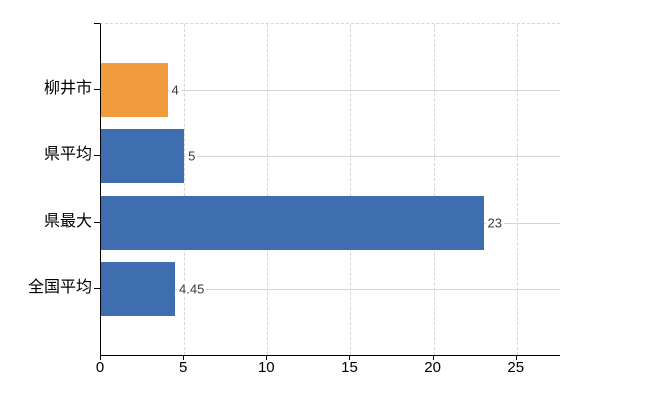 The image size is (650, 400). What do you see at coordinates (494, 223) in the screenshot?
I see `bar-value-label: 23` at bounding box center [494, 223].